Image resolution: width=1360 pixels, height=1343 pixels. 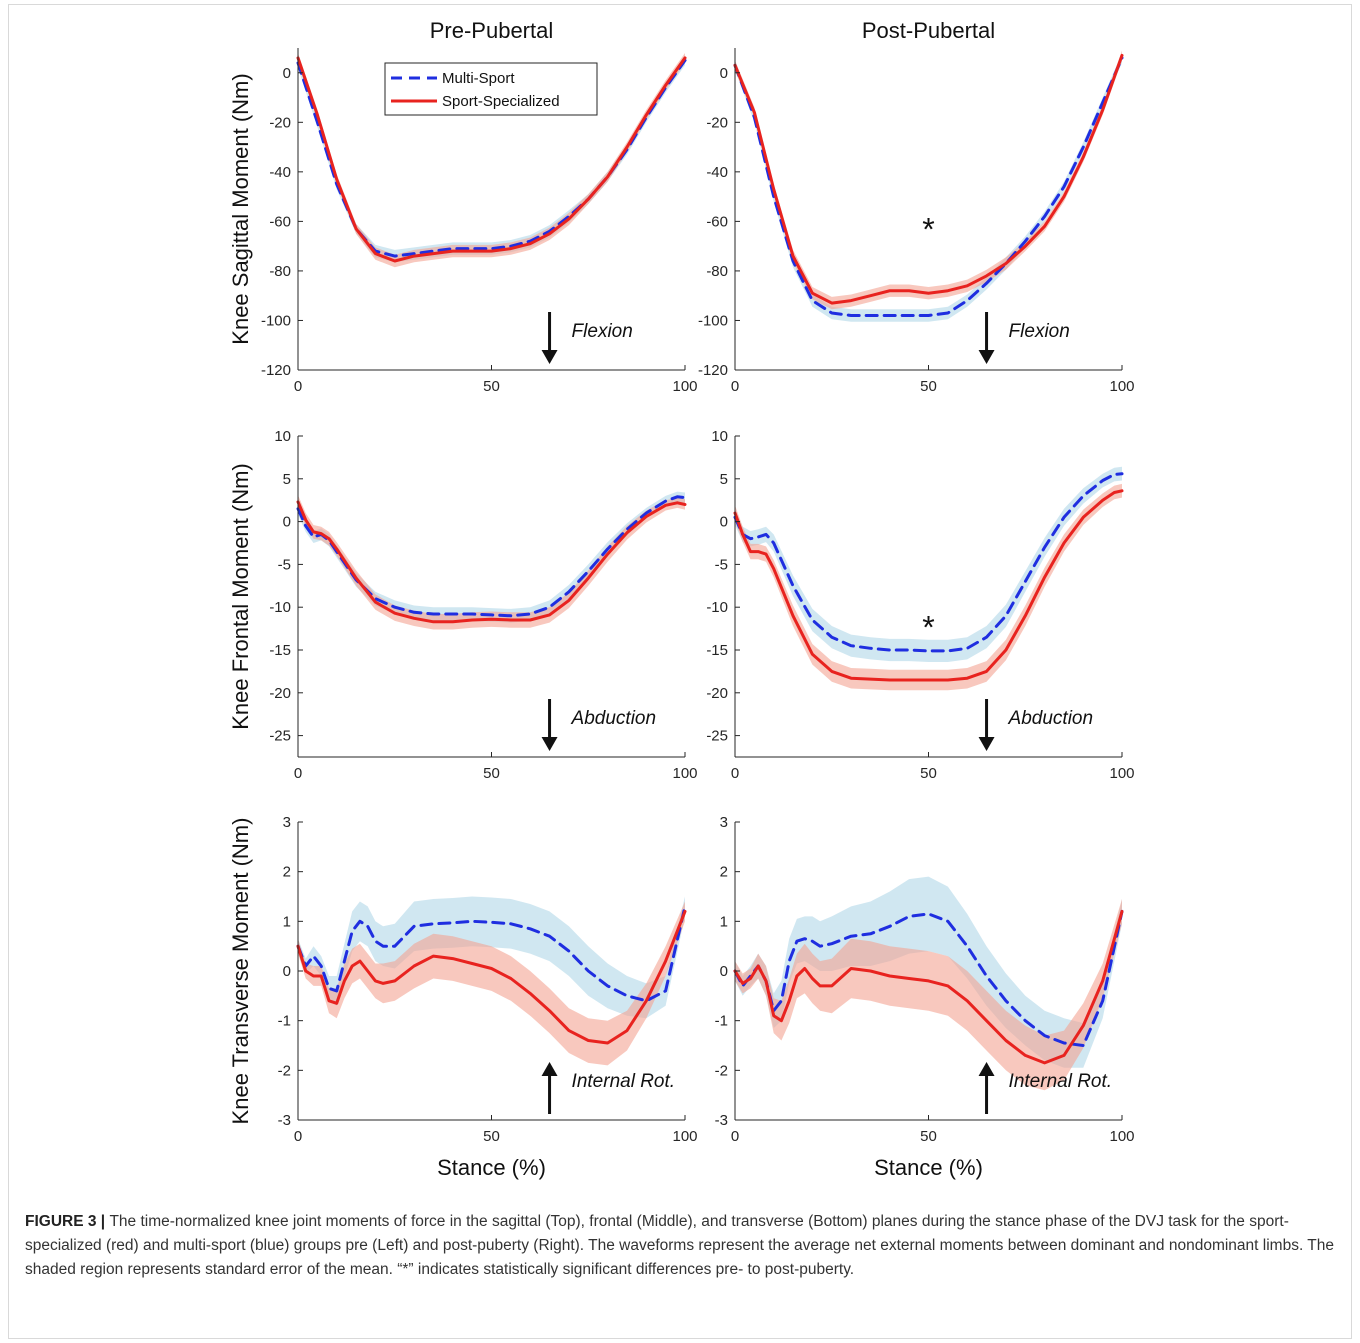 What do you see at coordinates (717, 736) in the screenshot?
I see `y-tick-label: -25` at bounding box center [717, 736].